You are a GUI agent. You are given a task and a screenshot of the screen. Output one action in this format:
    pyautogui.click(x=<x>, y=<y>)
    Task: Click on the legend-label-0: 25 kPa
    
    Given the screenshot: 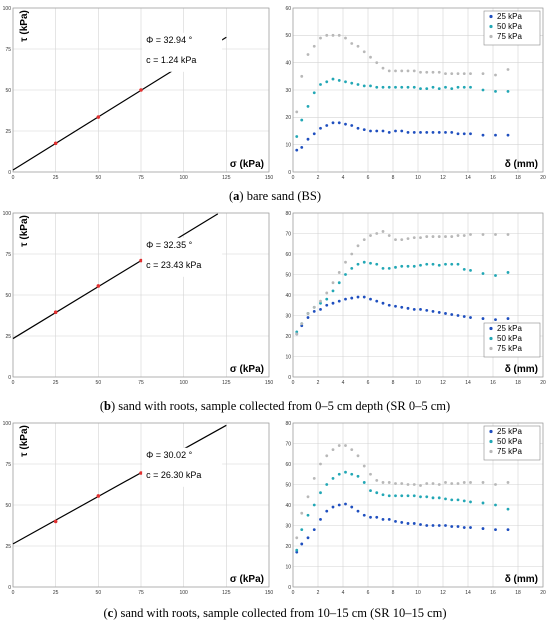 What is the action you would take?
    pyautogui.click(x=509, y=431)
    